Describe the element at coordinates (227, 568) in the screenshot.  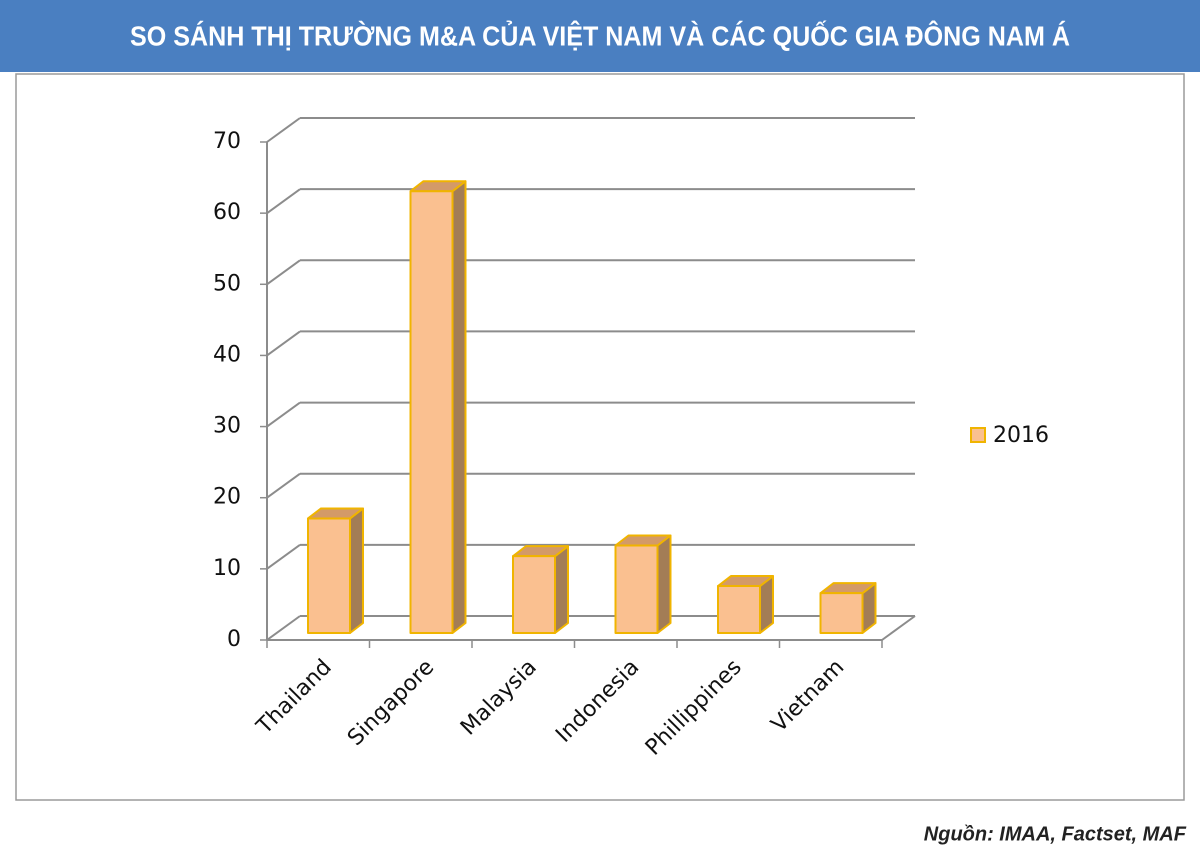
I see `y-tick-label: 10` at that location.